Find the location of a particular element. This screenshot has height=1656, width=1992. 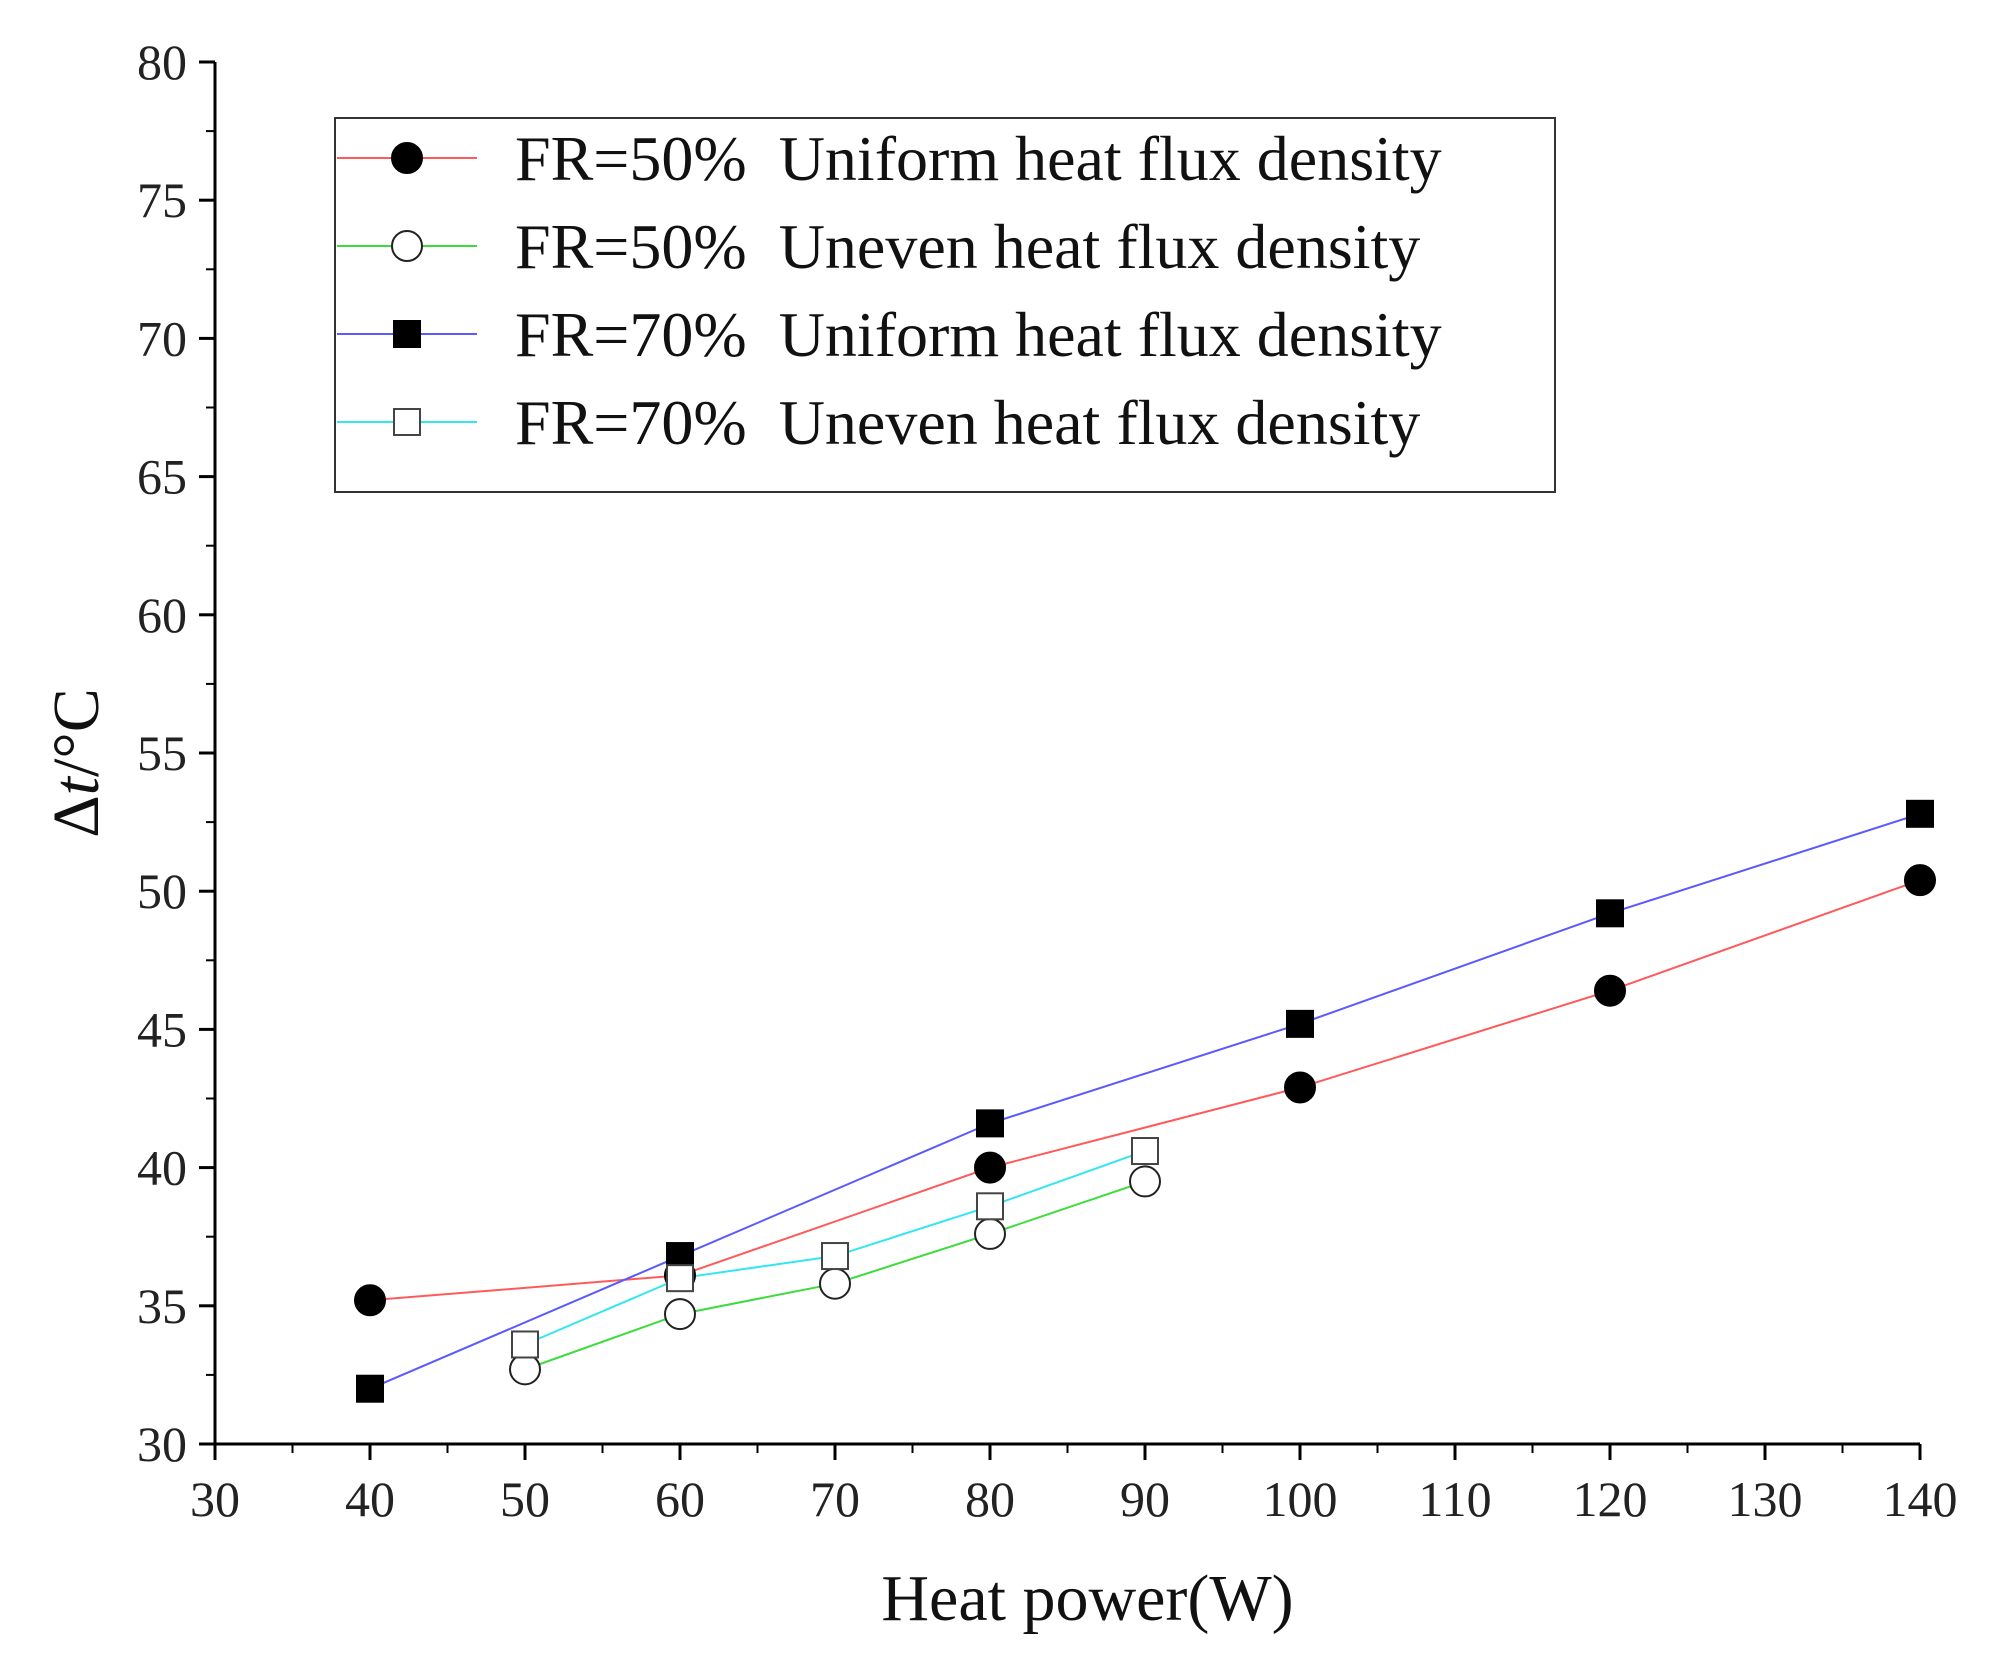

y-tick-label: 35 is located at coordinates (162, 1306).